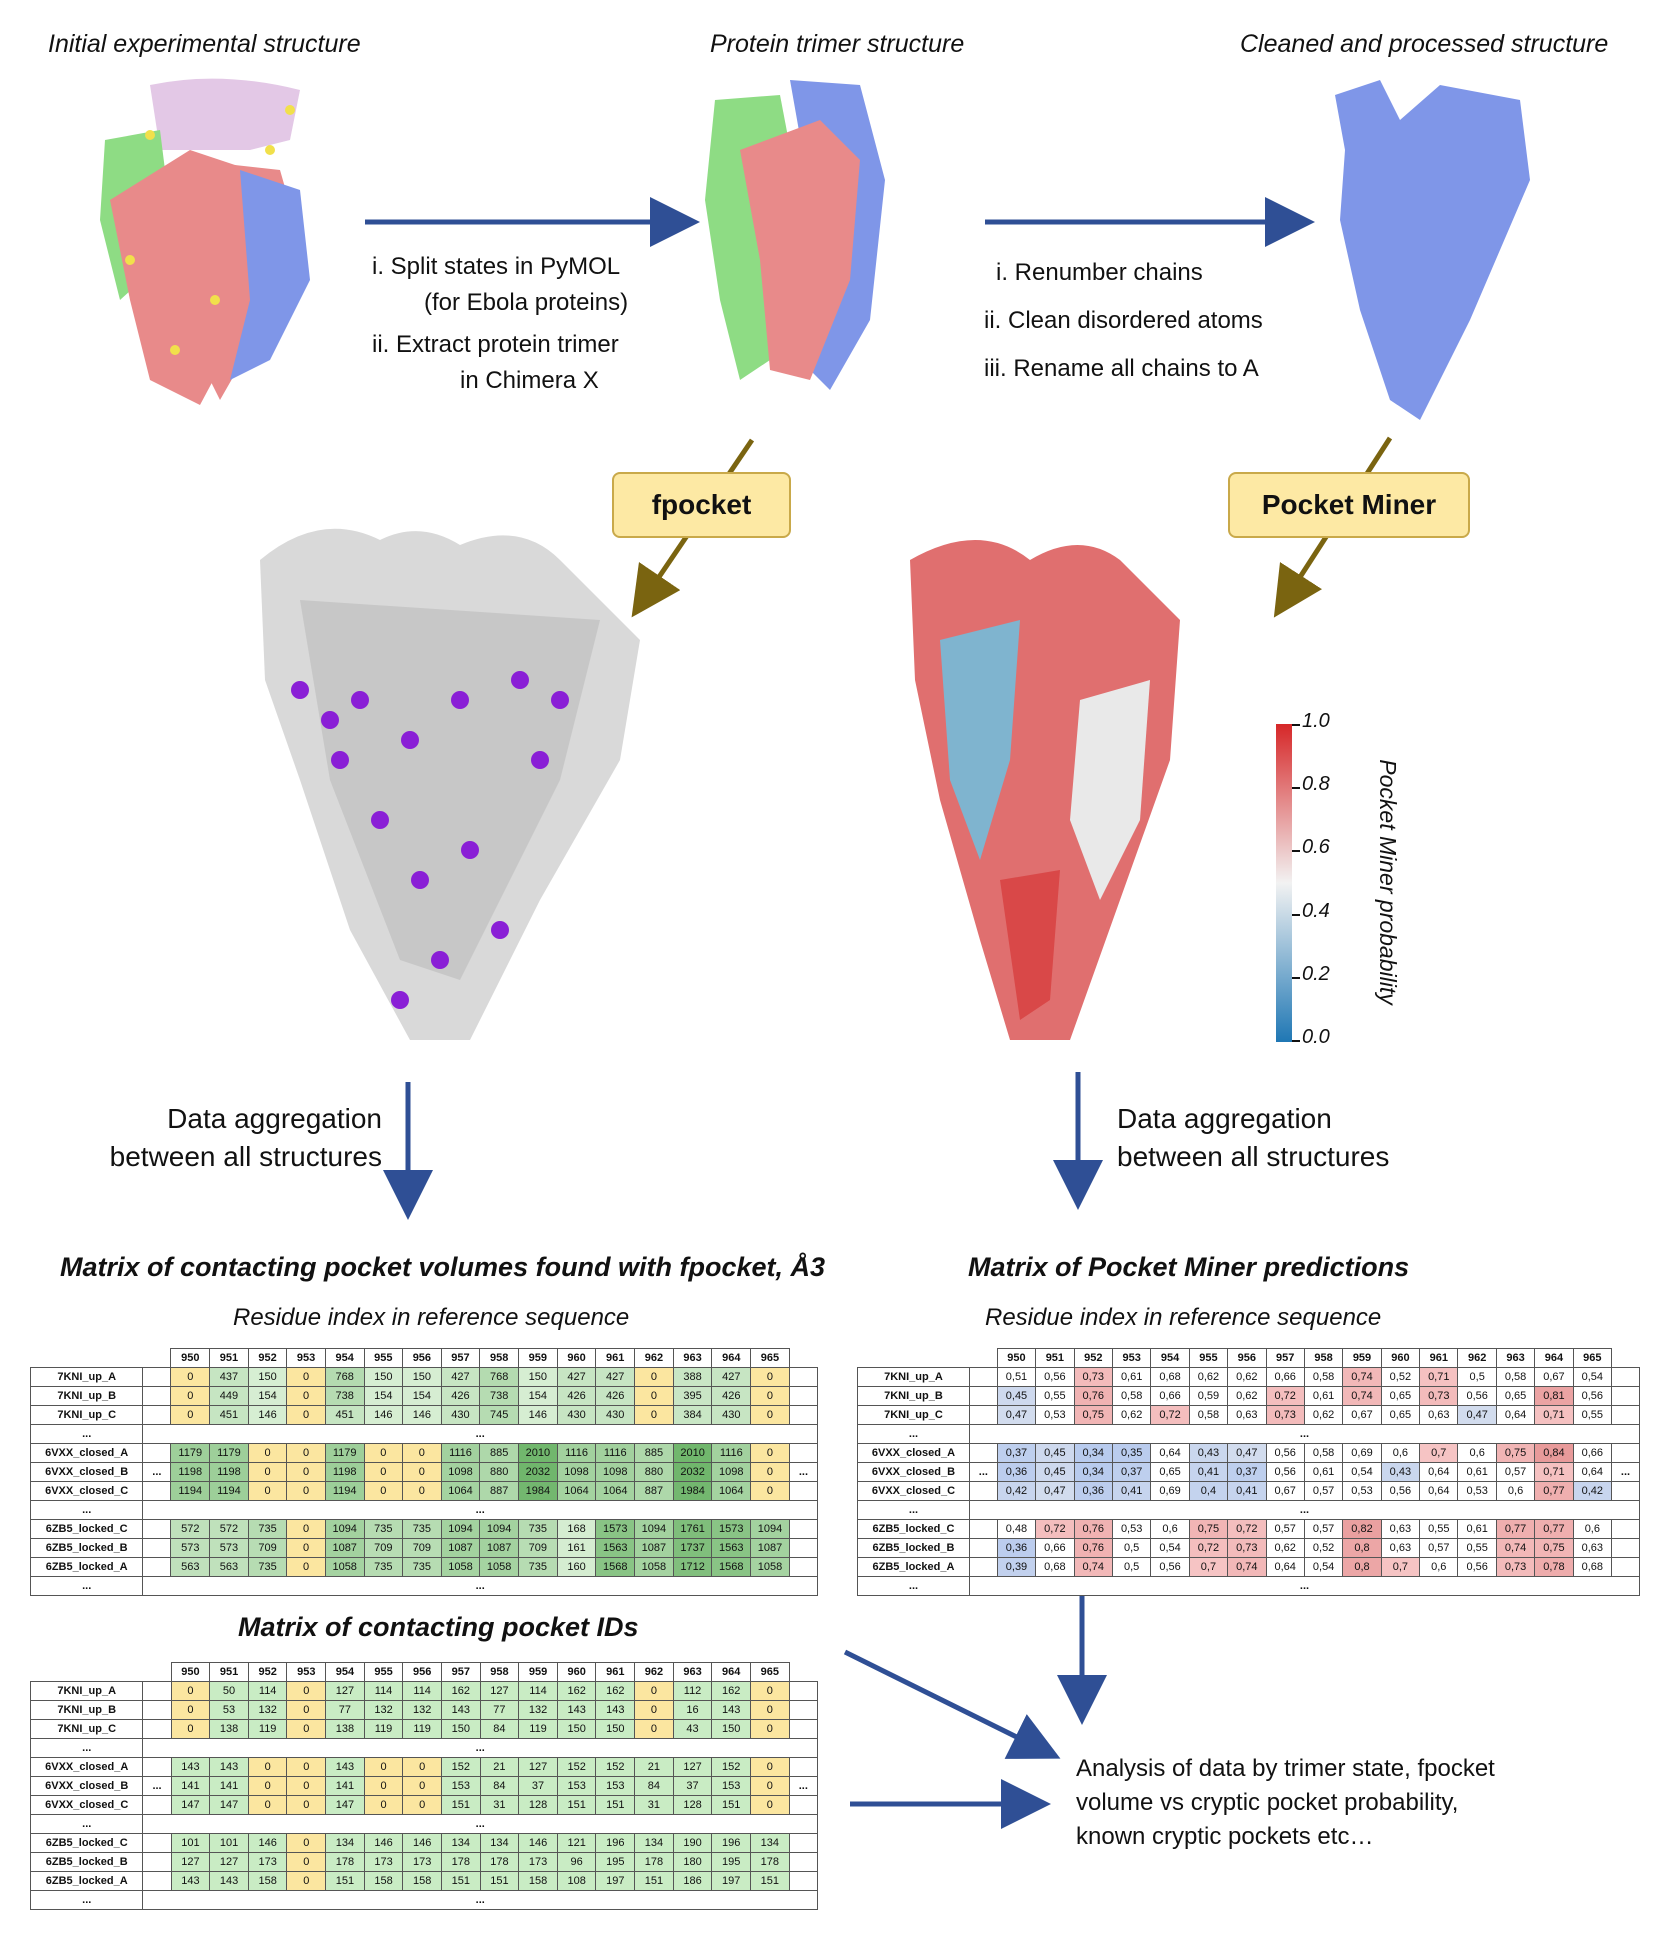  I want to click on matrix-cell: 0,8, so click(1362, 1548).